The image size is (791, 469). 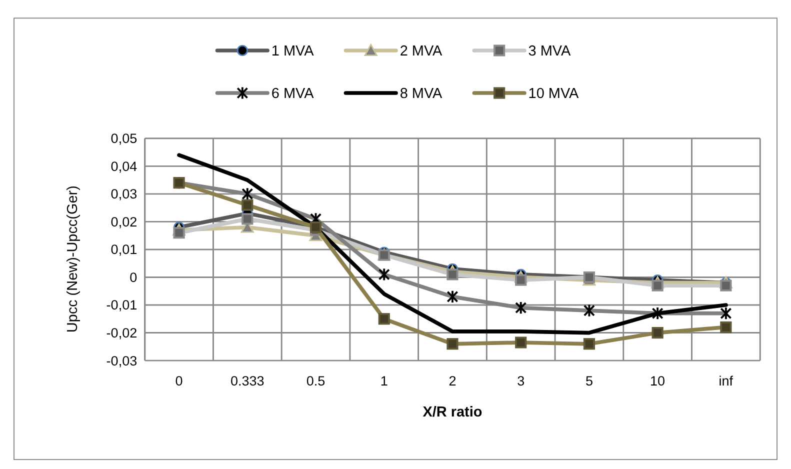 I want to click on y-tick-label: 0,02, so click(x=124, y=222).